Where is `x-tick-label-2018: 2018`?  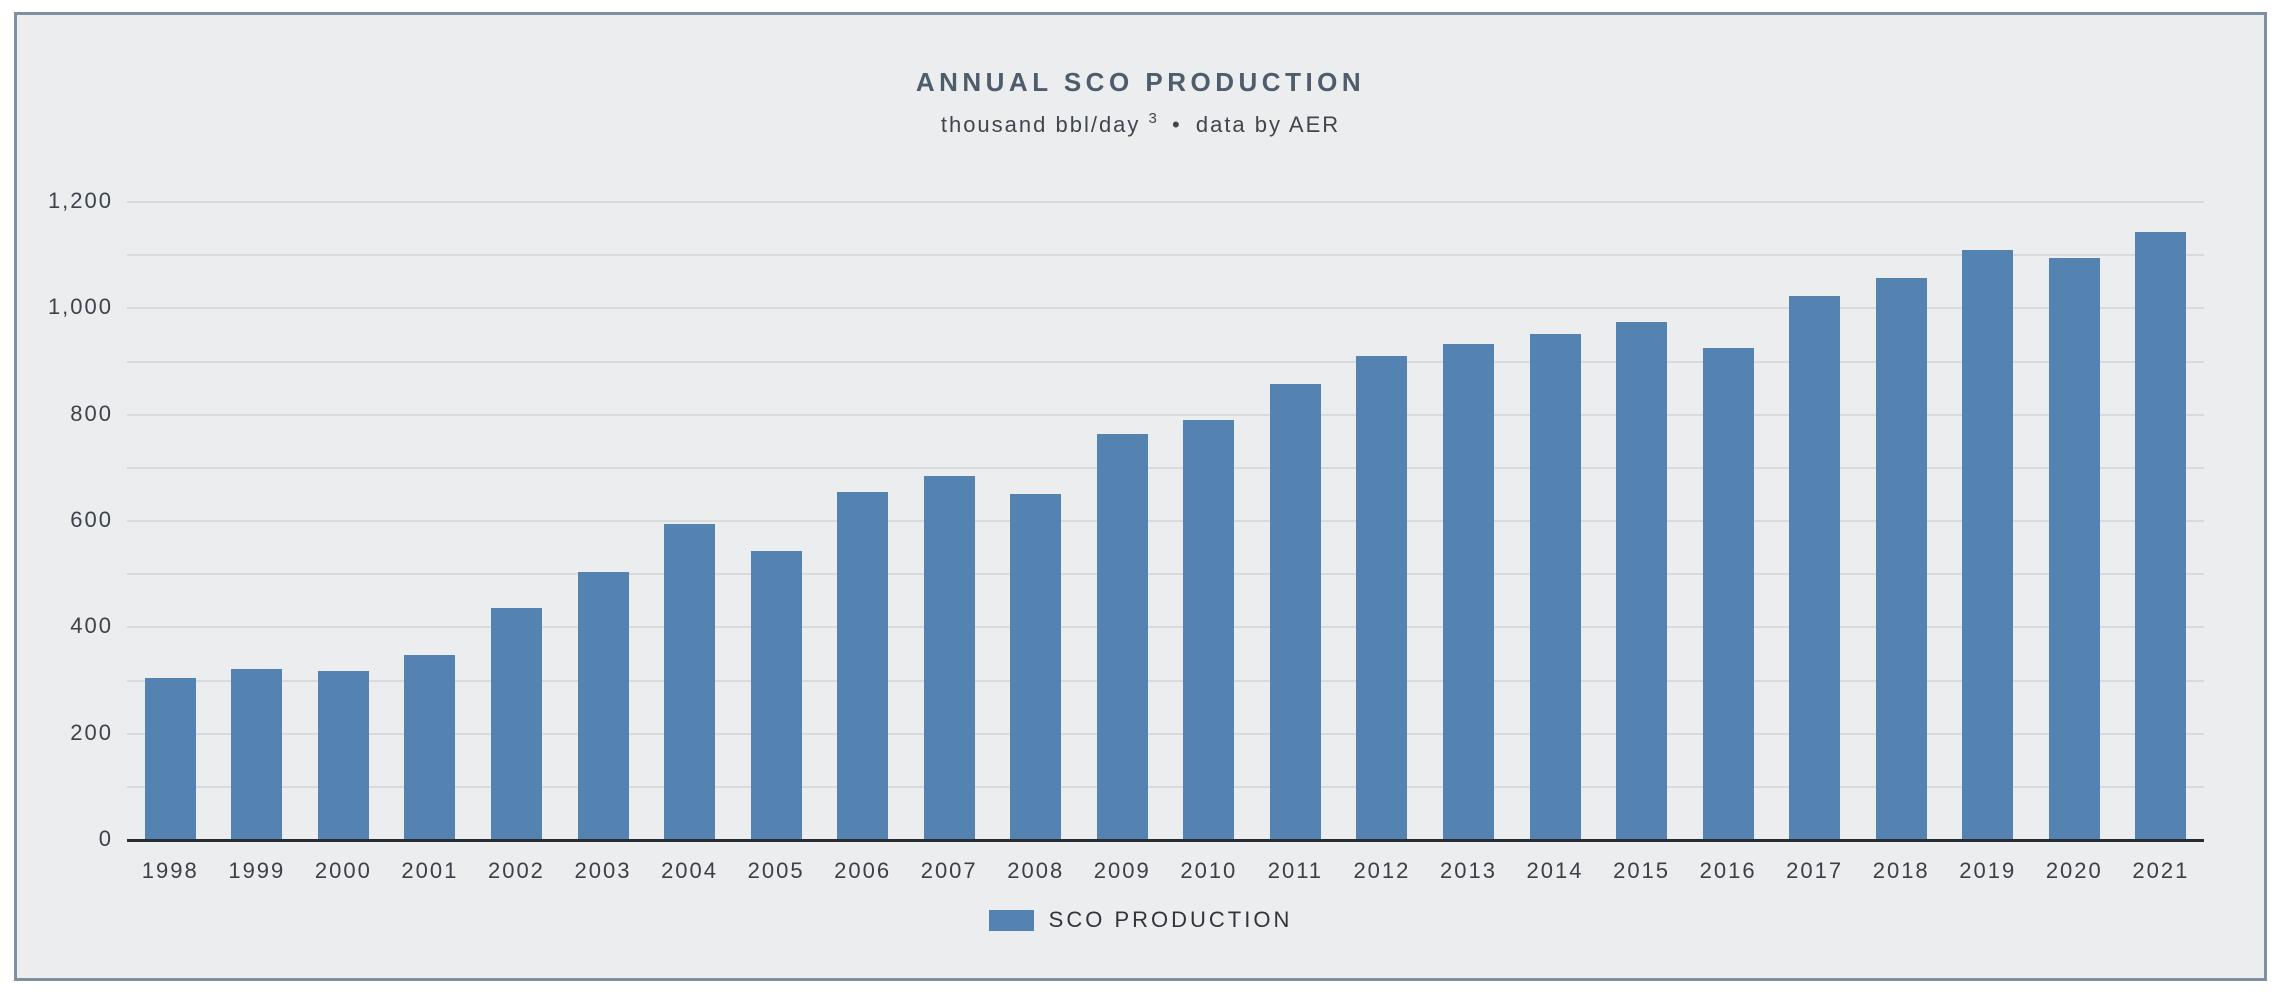 x-tick-label-2018: 2018 is located at coordinates (1901, 870).